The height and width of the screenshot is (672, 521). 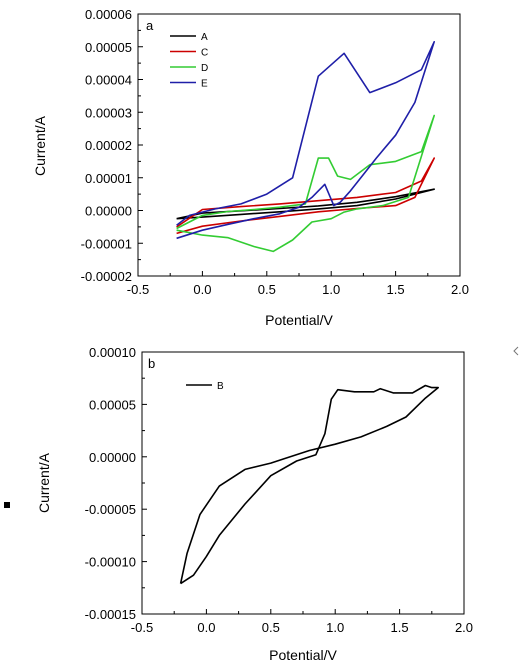 I want to click on y-tick-label: 0.00003, so click(x=108, y=112).